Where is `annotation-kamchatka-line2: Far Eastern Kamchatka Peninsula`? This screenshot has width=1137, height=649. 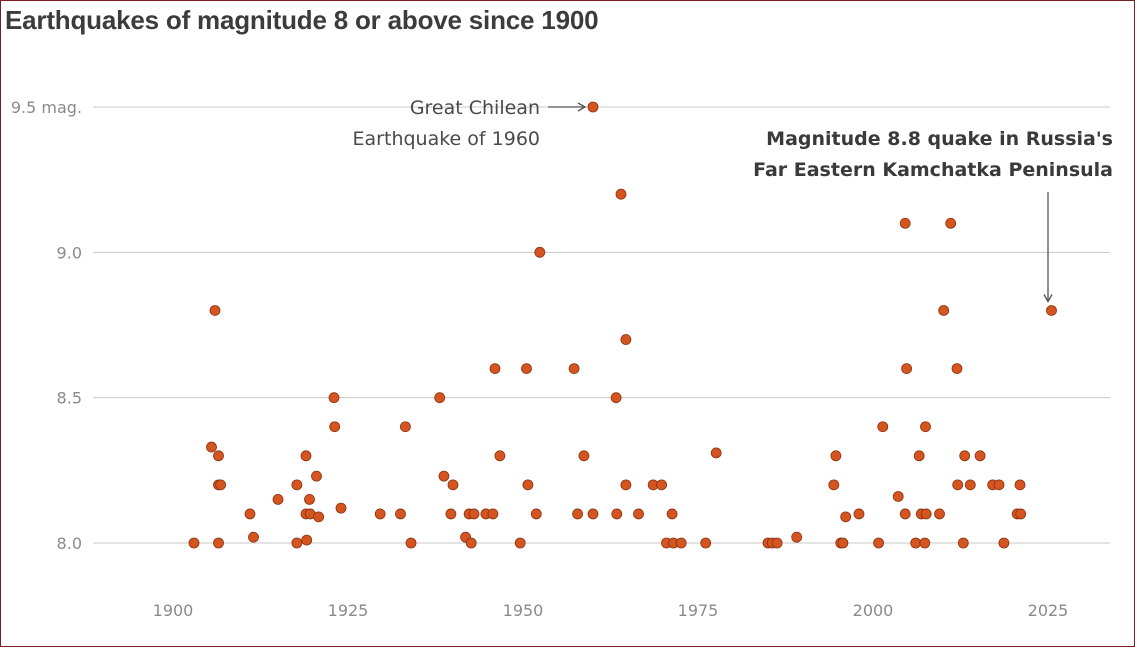 annotation-kamchatka-line2: Far Eastern Kamchatka Peninsula is located at coordinates (933, 170).